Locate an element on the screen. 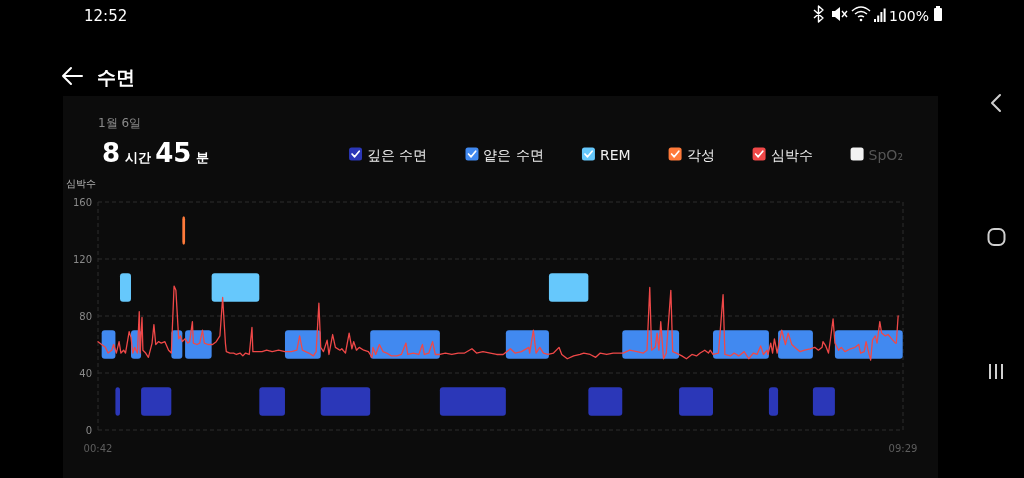 Image resolution: width=1024 pixels, height=478 pixels. y-tick-label: 120 is located at coordinates (82, 259).